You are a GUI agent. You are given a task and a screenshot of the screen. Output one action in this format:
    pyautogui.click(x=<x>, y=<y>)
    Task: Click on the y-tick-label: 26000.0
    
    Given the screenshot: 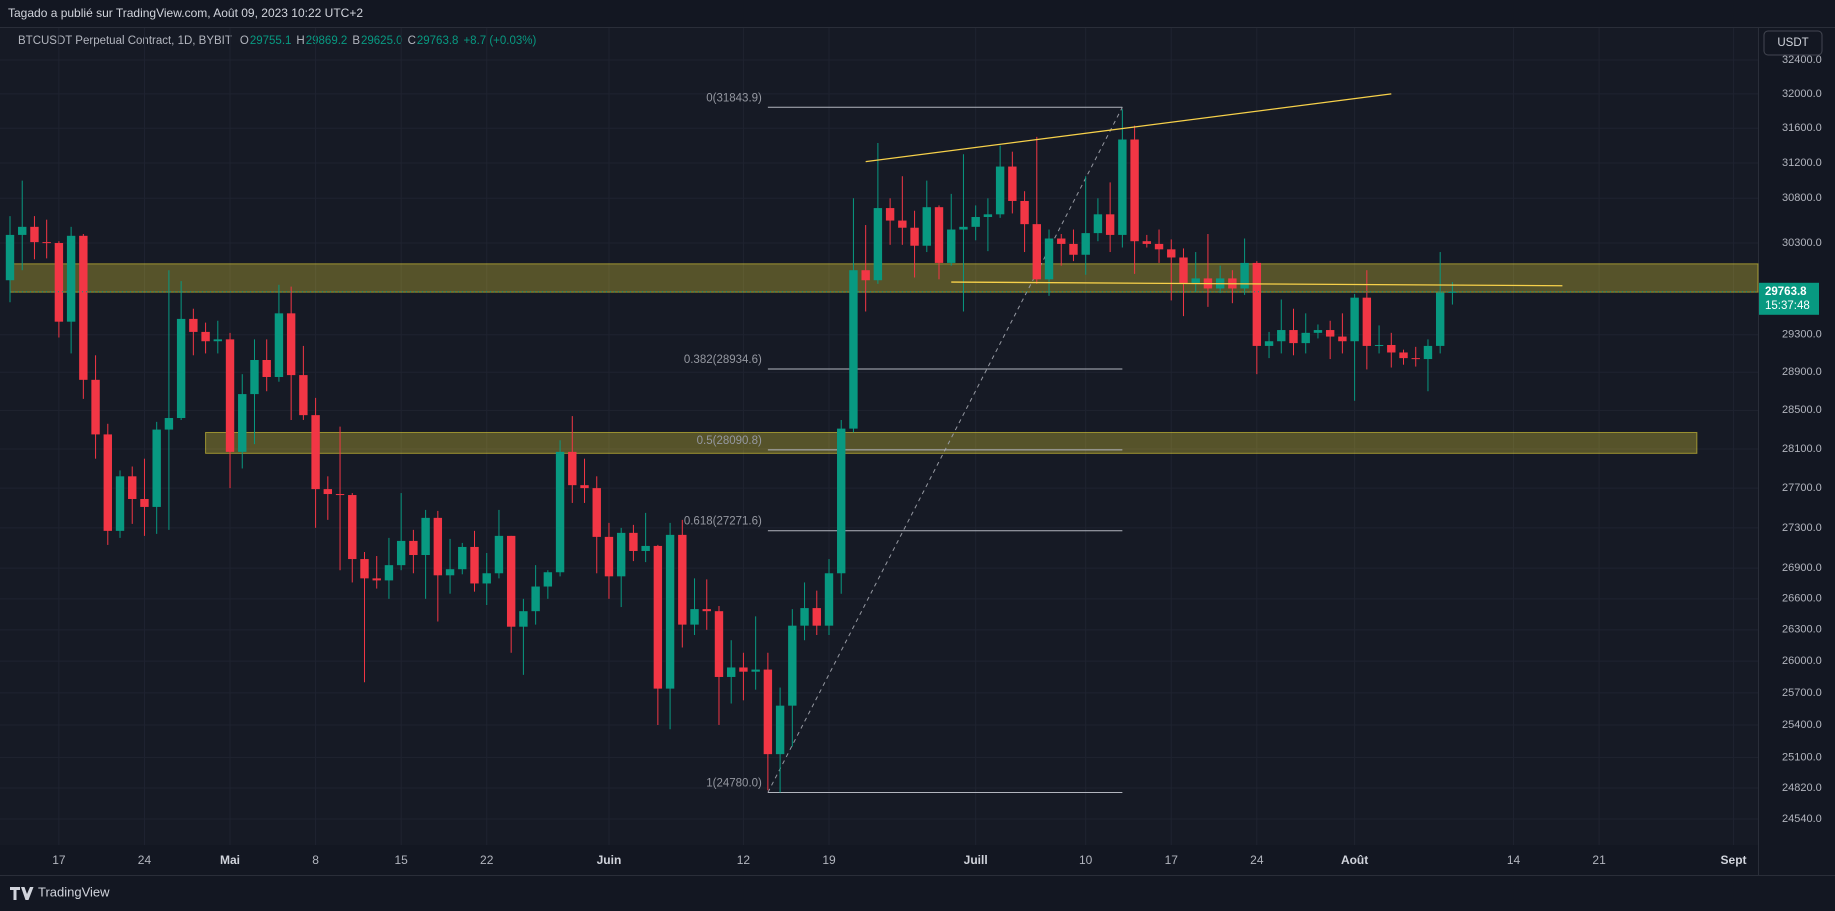 What is the action you would take?
    pyautogui.click(x=1802, y=661)
    